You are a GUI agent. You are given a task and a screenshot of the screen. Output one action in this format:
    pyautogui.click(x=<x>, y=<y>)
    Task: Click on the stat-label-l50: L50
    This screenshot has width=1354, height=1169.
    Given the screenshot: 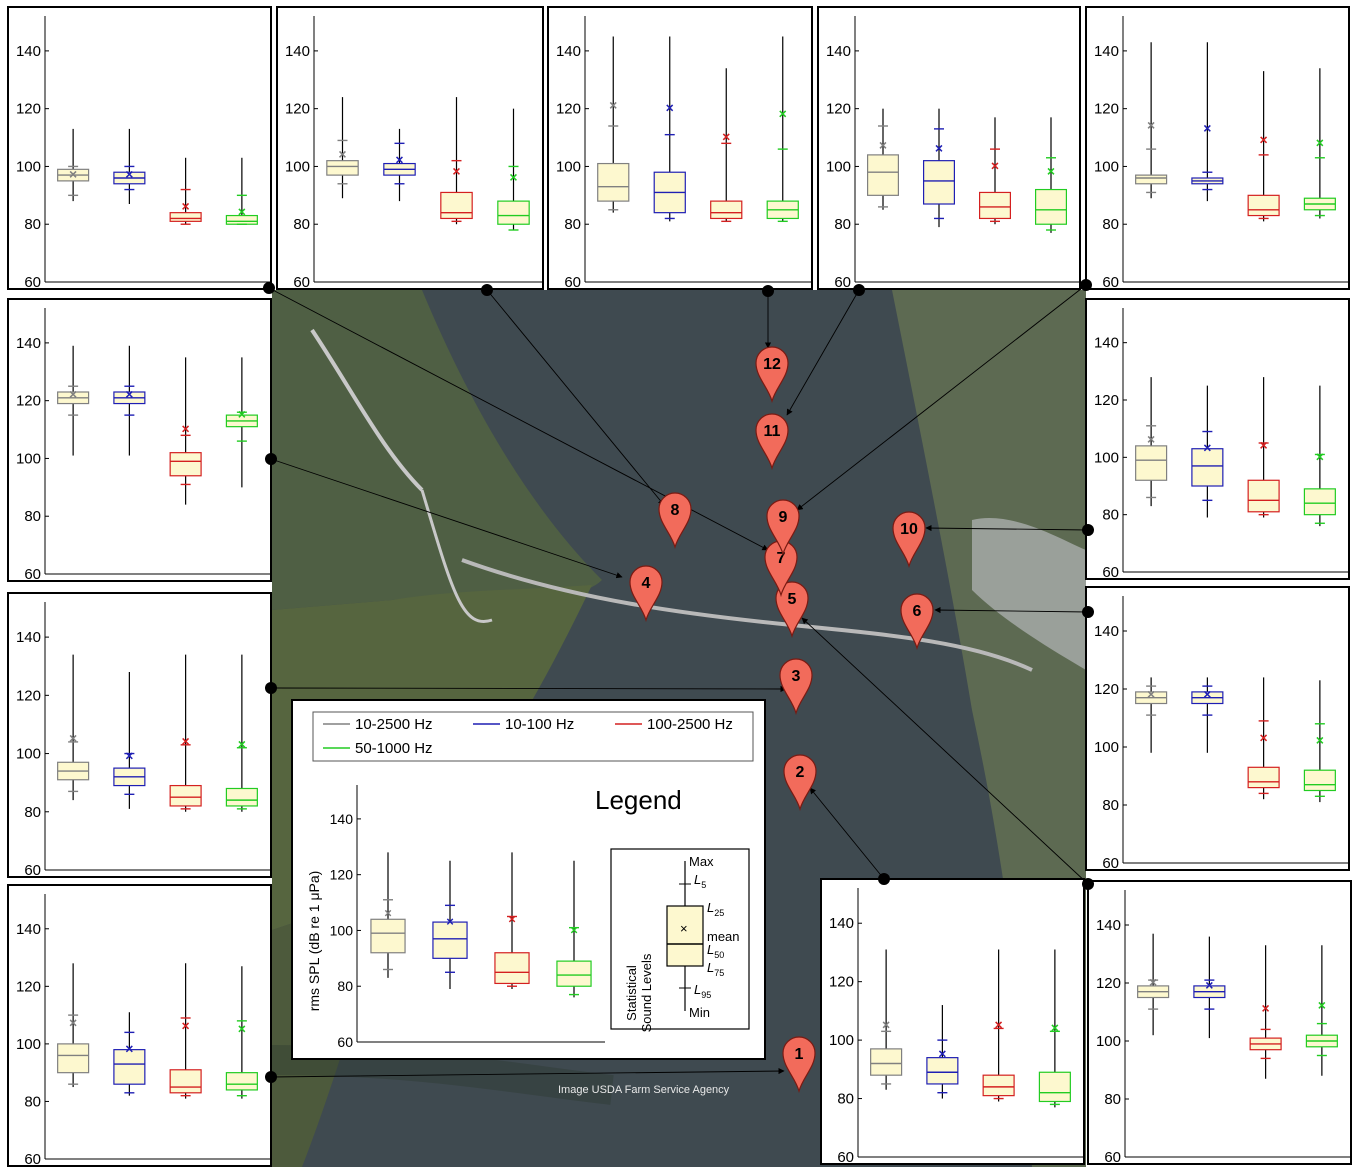 What is the action you would take?
    pyautogui.click(x=715, y=951)
    